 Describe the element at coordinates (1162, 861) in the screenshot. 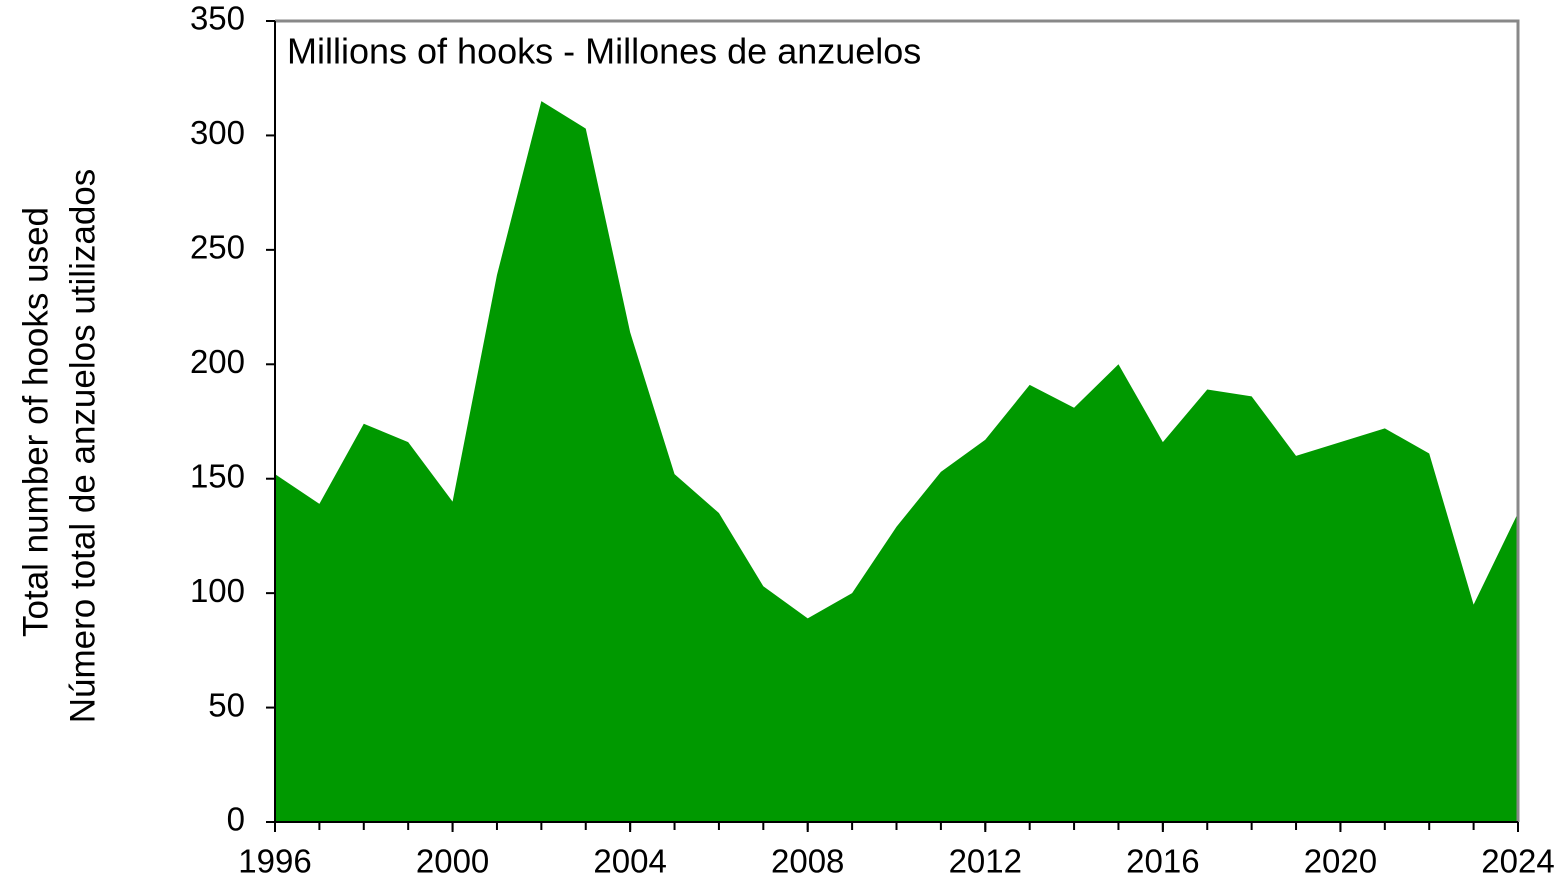

I see `x-tick-label: 2016` at that location.